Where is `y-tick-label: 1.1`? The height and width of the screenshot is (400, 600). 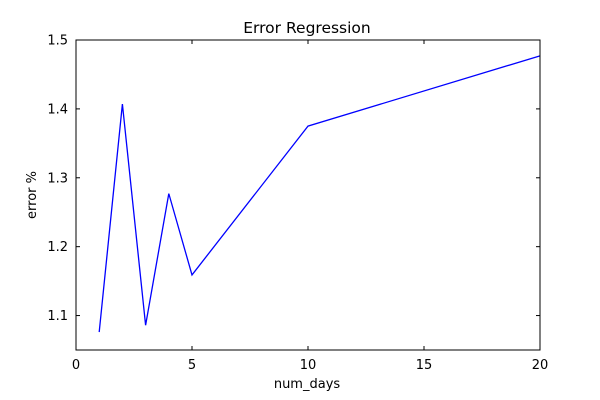
y-tick-label: 1.1 is located at coordinates (57, 316).